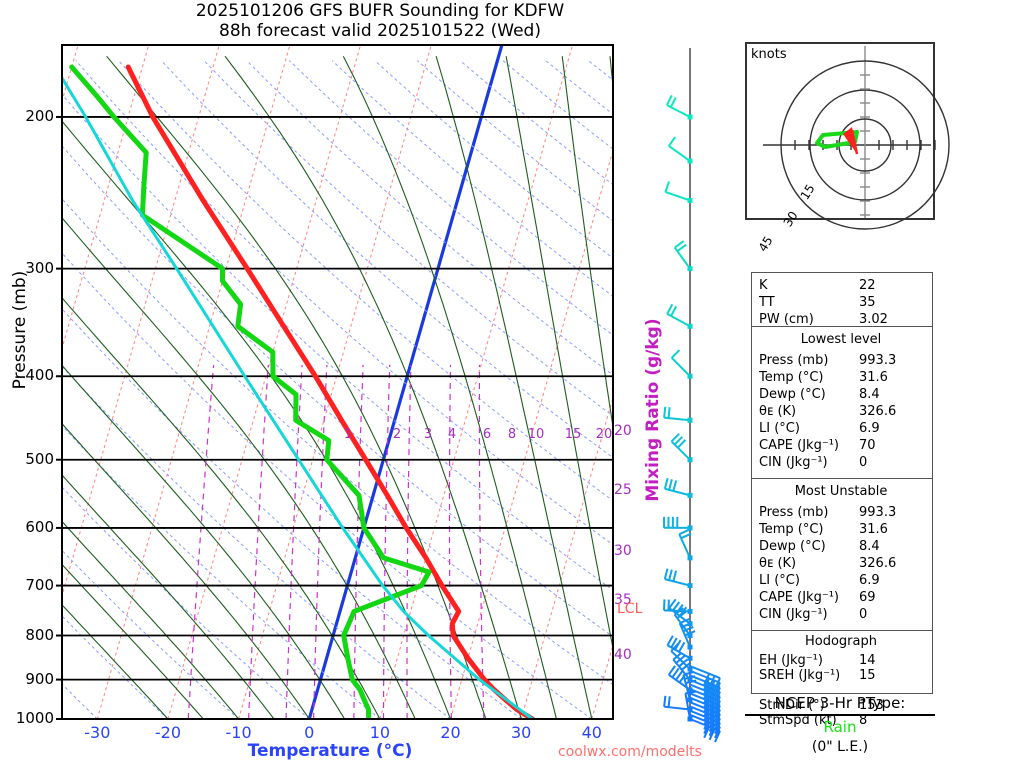 Image resolution: width=1024 pixels, height=768 pixels. I want to click on stats-panel-lowest-level, so click(842, 403).